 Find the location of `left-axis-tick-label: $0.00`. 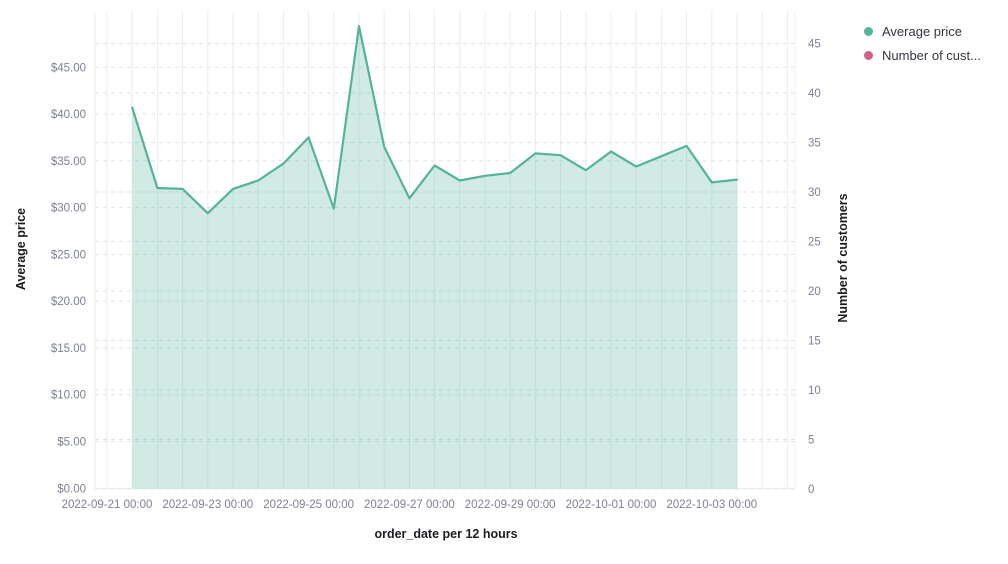

left-axis-tick-label: $0.00 is located at coordinates (71, 489).